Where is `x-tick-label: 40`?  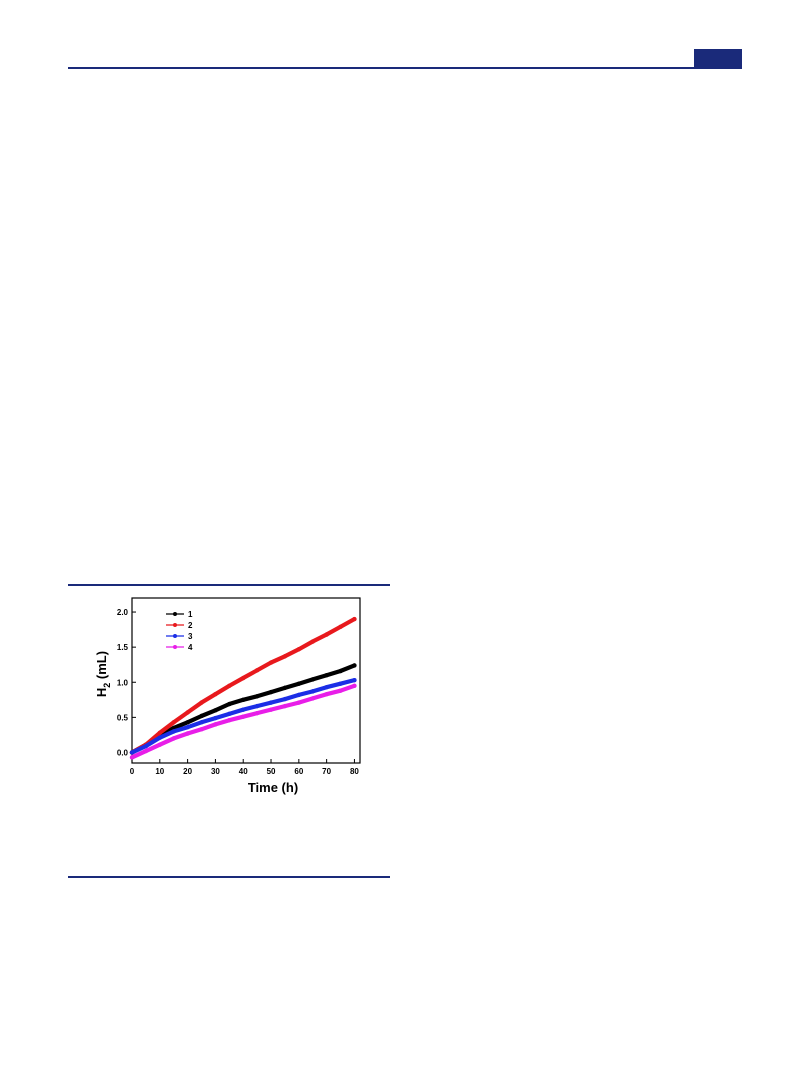 x-tick-label: 40 is located at coordinates (243, 771).